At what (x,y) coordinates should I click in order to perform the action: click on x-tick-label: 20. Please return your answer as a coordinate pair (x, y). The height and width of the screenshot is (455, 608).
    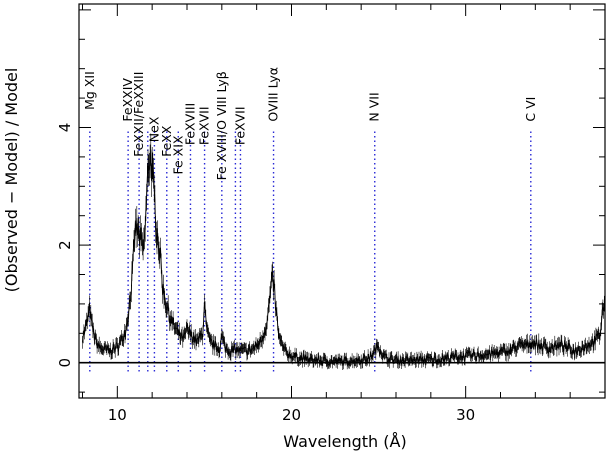
    Looking at the image, I should click on (291, 415).